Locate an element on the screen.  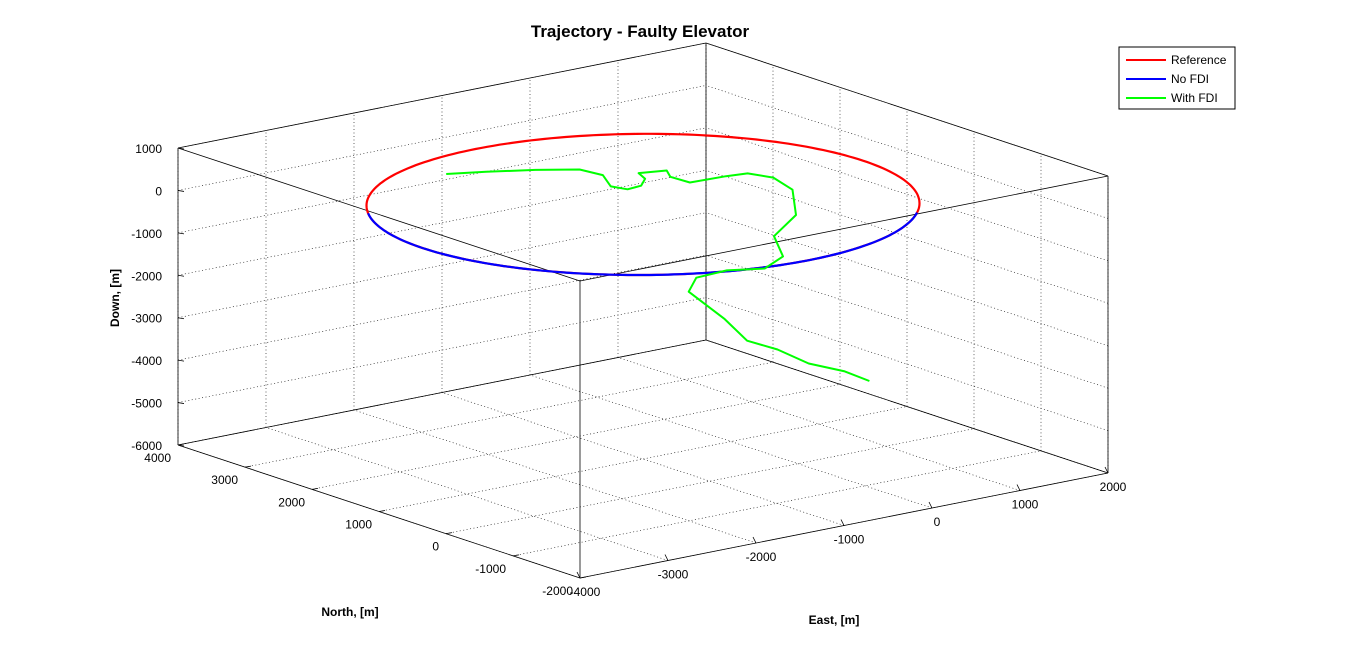
series-with-fdi-line is located at coordinates (658, 275).